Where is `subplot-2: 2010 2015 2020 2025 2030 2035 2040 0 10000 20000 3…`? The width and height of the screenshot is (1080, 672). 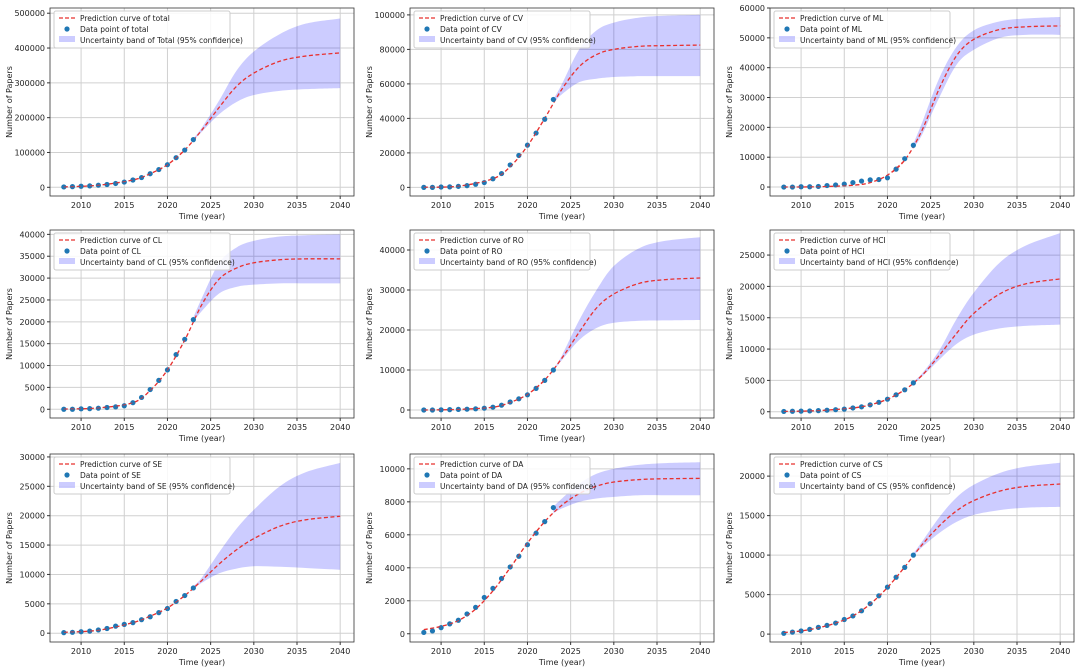 subplot-2: 2010 2015 2020 2025 2030 2035 2040 0 10000 20000 3… is located at coordinates (900, 111).